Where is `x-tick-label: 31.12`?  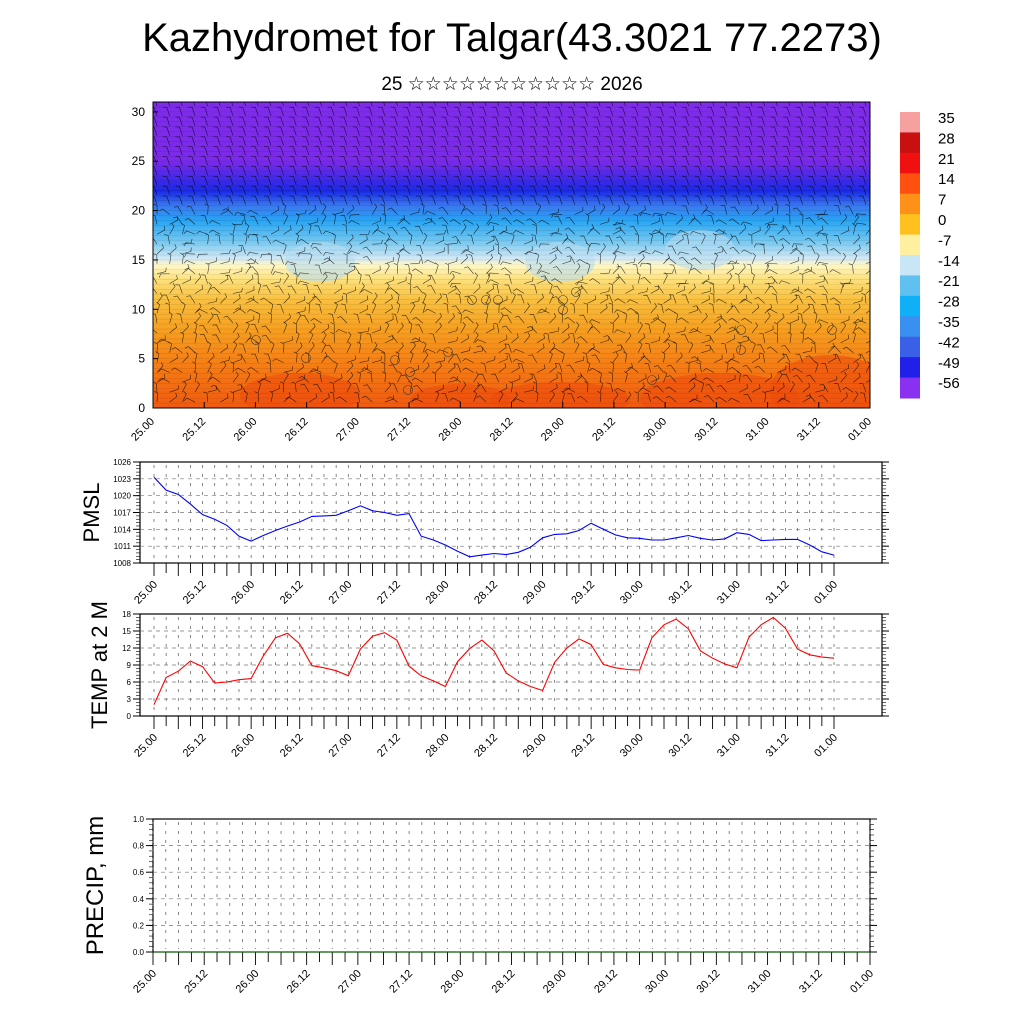
x-tick-label: 31.12 is located at coordinates (811, 982).